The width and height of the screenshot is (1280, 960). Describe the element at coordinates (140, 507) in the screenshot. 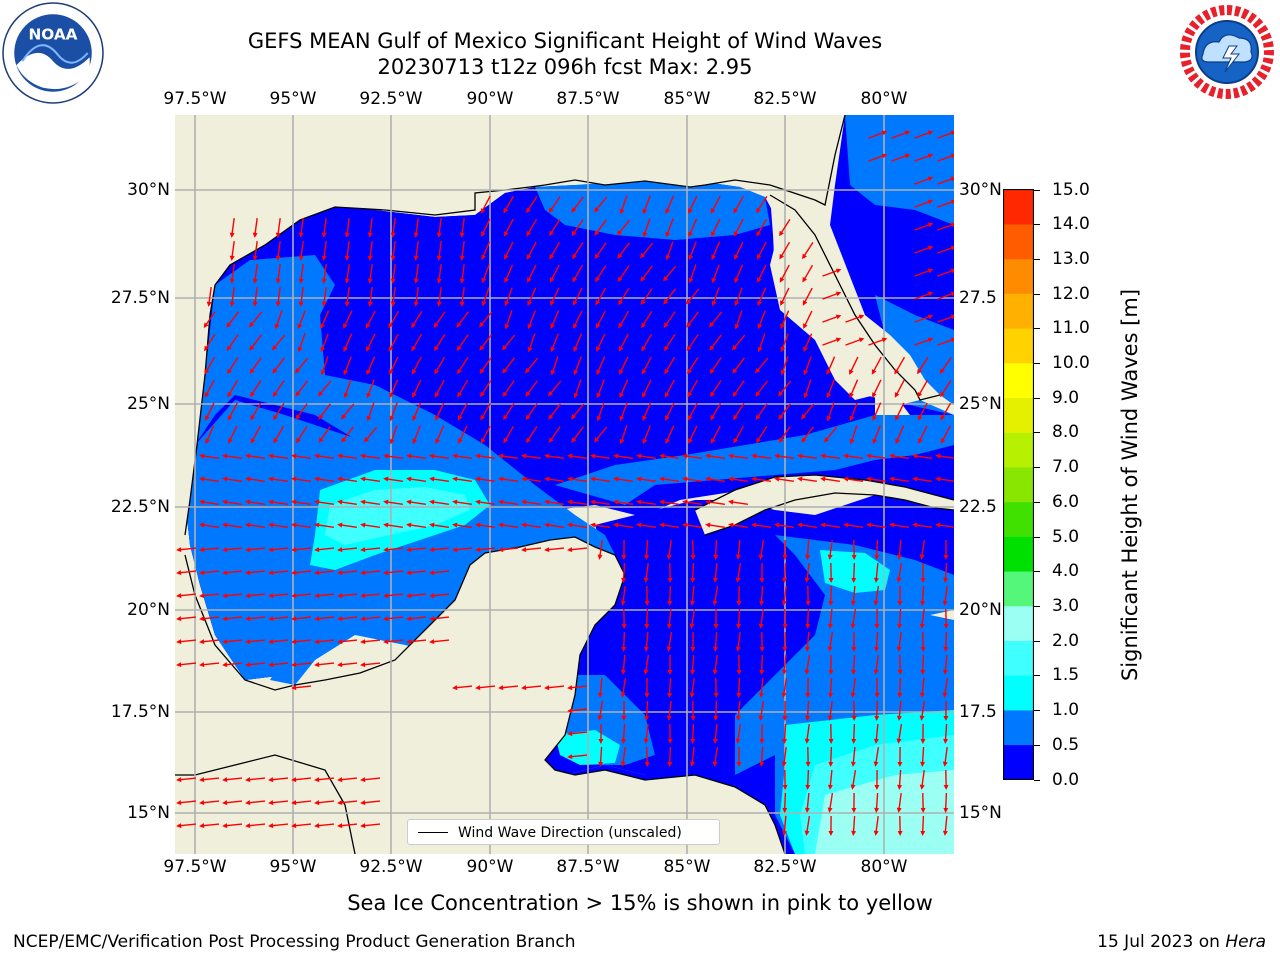

I see `lat-tick-left: 22.5°N` at that location.